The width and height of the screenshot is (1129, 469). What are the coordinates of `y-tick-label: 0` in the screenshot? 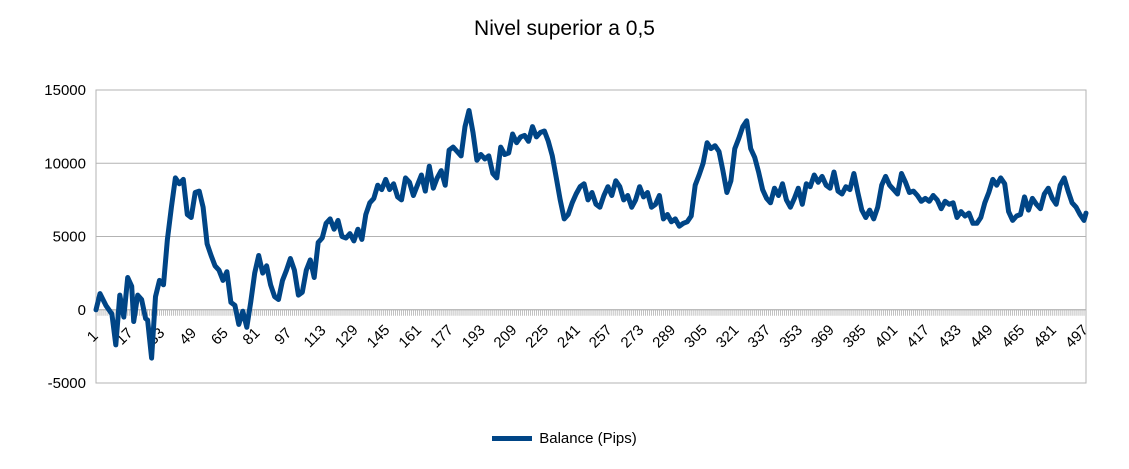 It's located at (82, 310).